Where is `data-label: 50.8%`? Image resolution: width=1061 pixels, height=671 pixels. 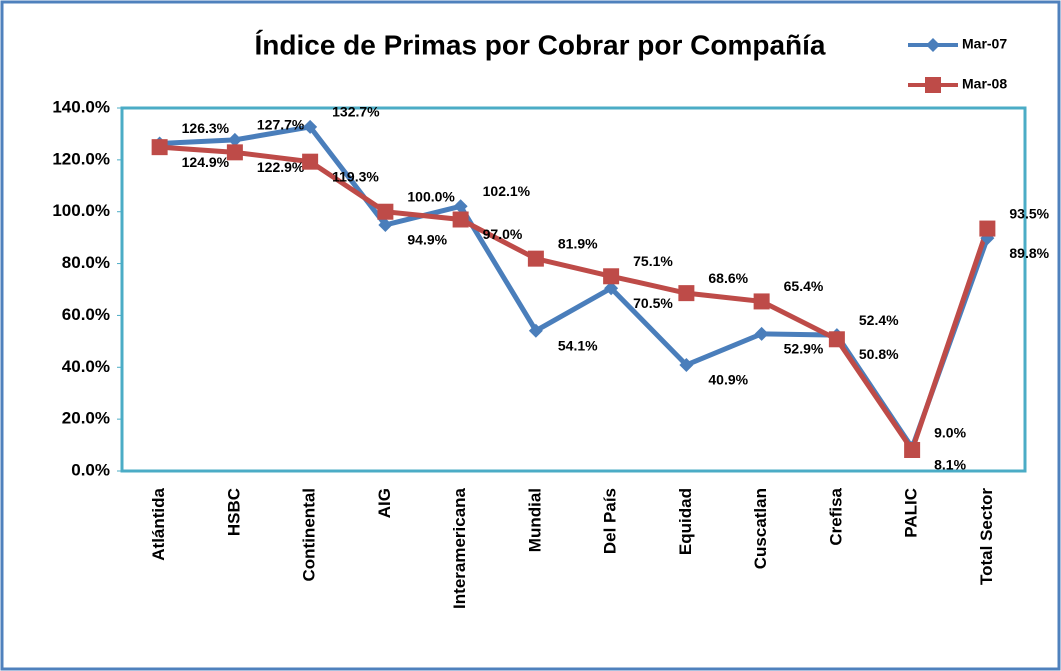
data-label: 50.8% is located at coordinates (879, 354).